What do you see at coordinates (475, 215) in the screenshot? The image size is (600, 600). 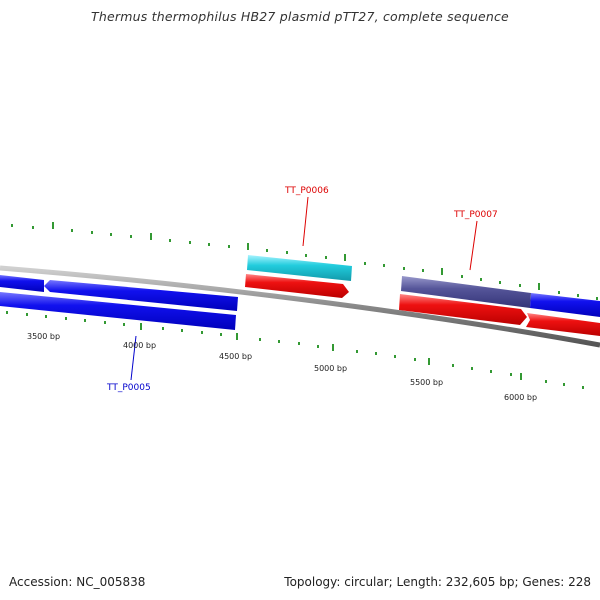 I see `gene-label-tt-p0007: TT_P0007` at bounding box center [475, 215].